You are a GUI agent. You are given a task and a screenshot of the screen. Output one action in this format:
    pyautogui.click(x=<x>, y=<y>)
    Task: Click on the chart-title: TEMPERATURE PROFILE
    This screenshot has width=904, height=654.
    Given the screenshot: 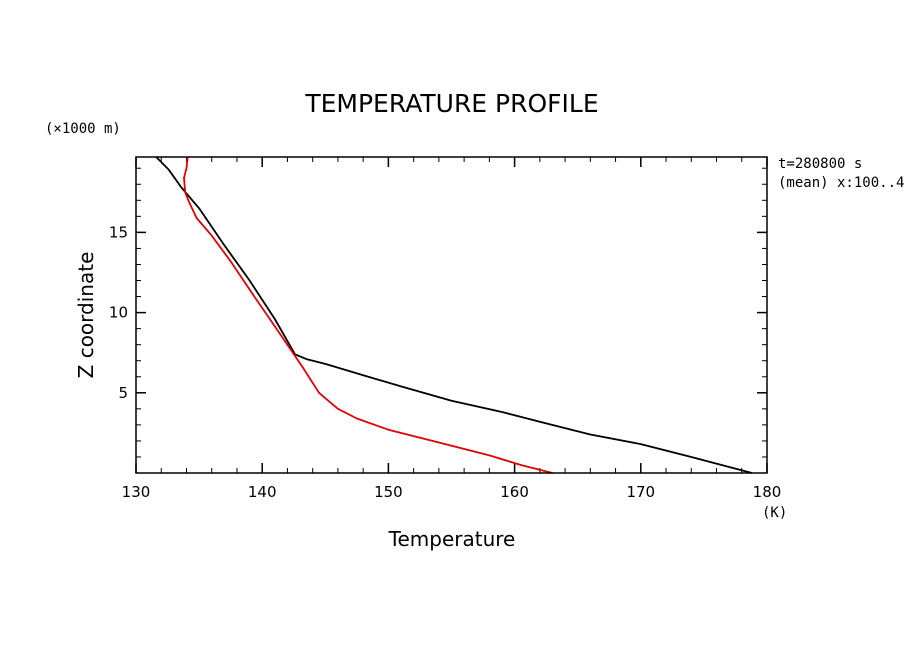 What is the action you would take?
    pyautogui.click(x=451, y=103)
    